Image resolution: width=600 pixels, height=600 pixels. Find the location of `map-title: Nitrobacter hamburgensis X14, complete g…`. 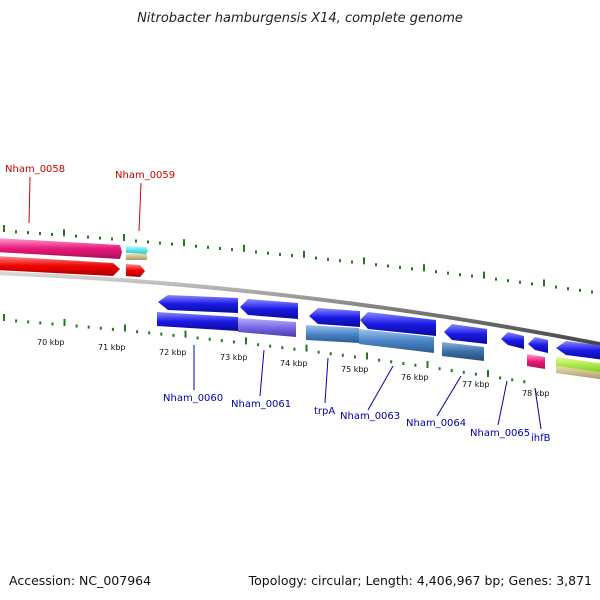

map-title: Nitrobacter hamburgensis X14, complete g… is located at coordinates (300, 18).